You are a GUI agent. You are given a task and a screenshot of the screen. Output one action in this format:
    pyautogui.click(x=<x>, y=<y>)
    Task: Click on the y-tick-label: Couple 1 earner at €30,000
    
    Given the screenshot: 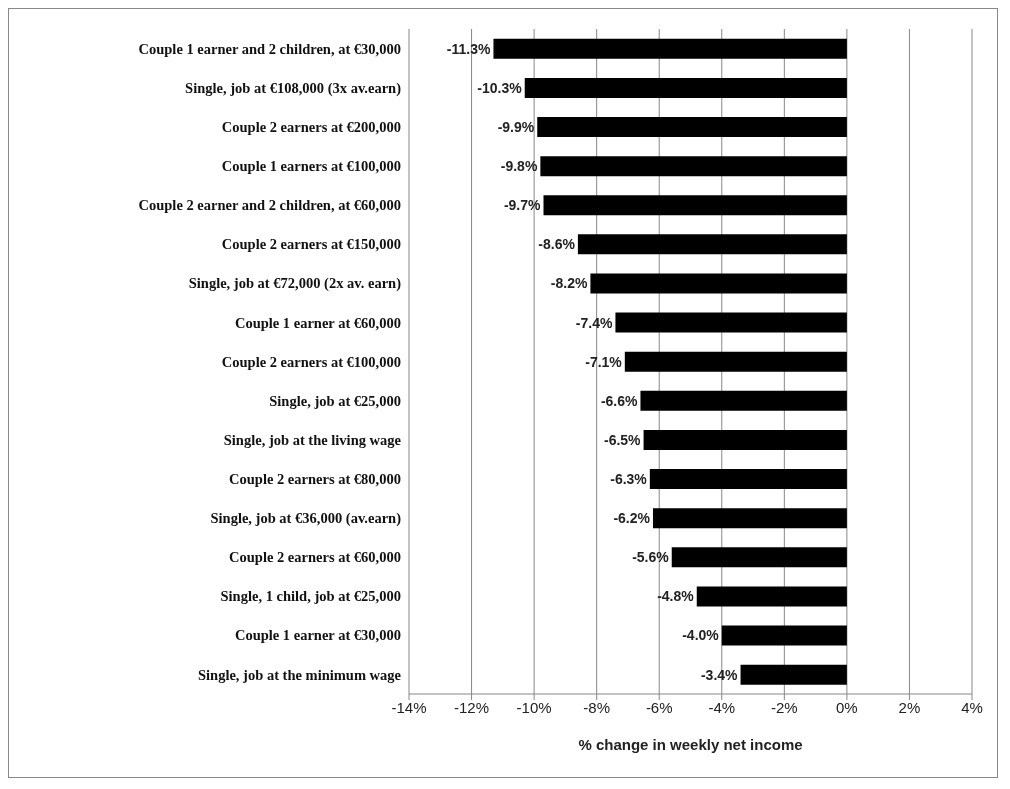 What is the action you would take?
    pyautogui.click(x=317, y=635)
    